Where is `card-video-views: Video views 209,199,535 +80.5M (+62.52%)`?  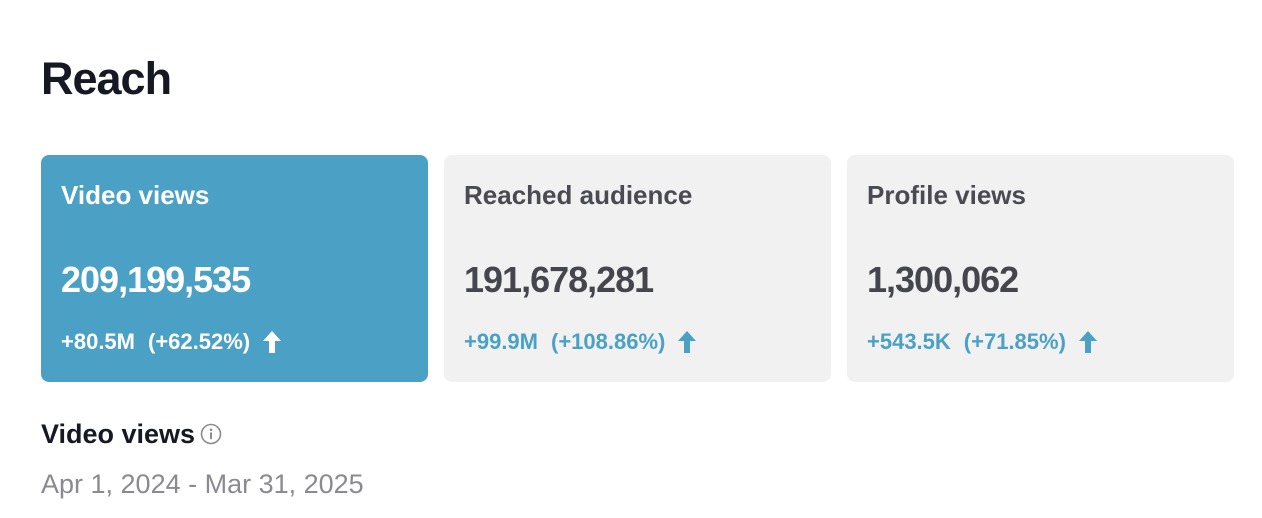 card-video-views: Video views 209,199,535 +80.5M (+62.52%) is located at coordinates (234, 268).